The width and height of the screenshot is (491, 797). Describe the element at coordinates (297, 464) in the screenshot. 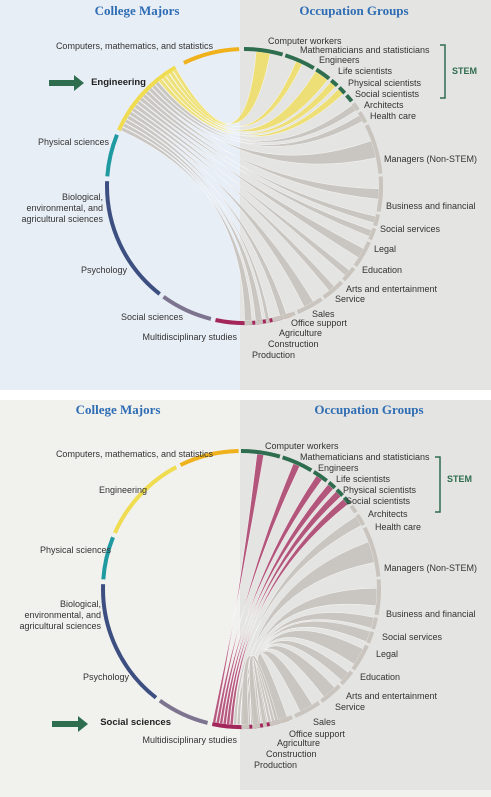

I see `arc-mathematicians-and-statisticians` at that location.